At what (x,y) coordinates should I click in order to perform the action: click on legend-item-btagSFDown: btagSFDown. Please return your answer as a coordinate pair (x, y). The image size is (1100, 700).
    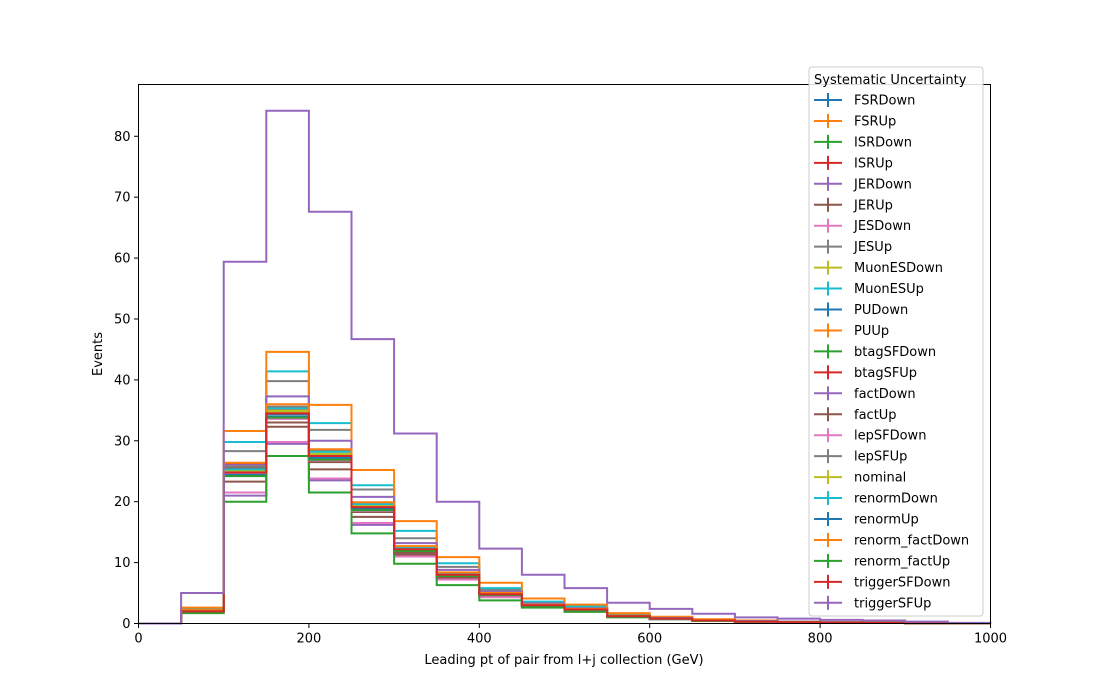
    Looking at the image, I should click on (875, 352).